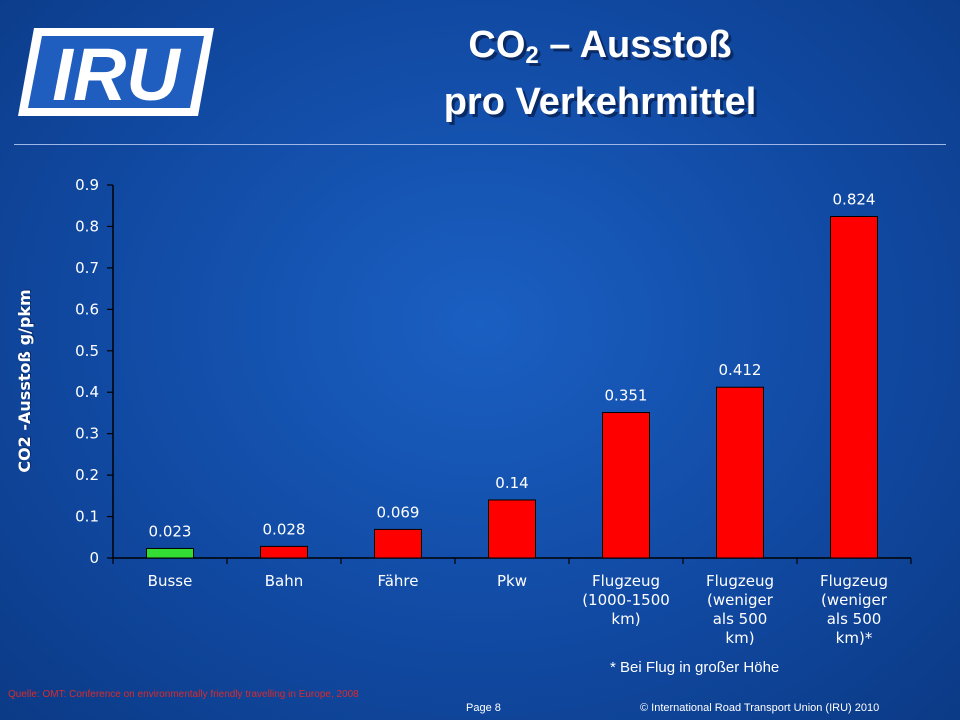 The image size is (960, 720). Describe the element at coordinates (87, 309) in the screenshot. I see `y-tick-label: 0.6` at that location.